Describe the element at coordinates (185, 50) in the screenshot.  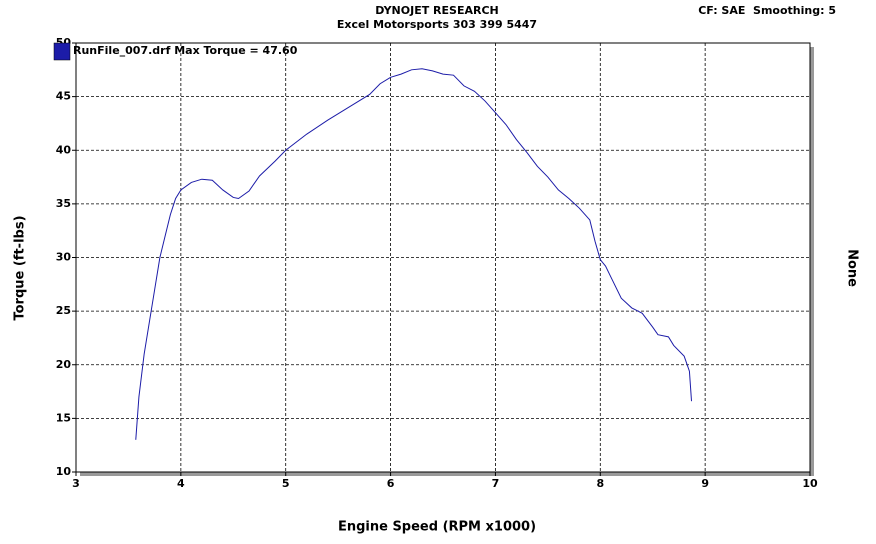
I see `legend-label: RunFile_007.drf Max Torque = 47.60` at that location.